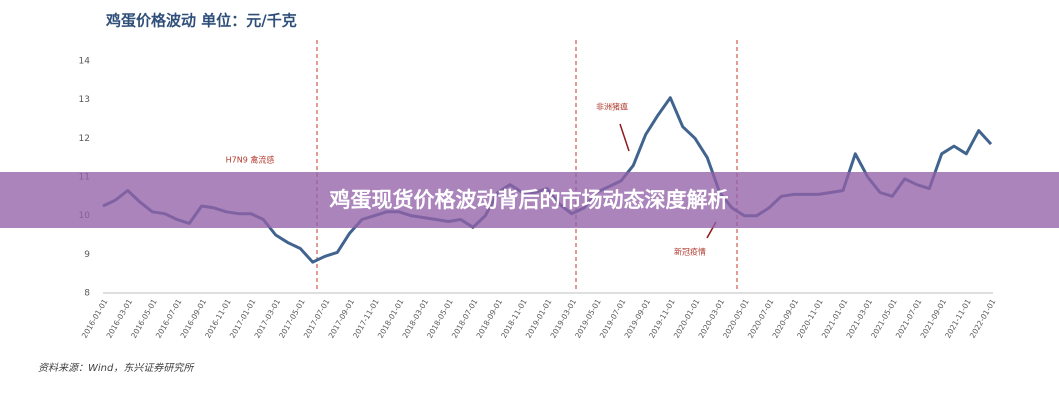 This screenshot has height=400, width=1059. I want to click on banner, so click(529, 200).